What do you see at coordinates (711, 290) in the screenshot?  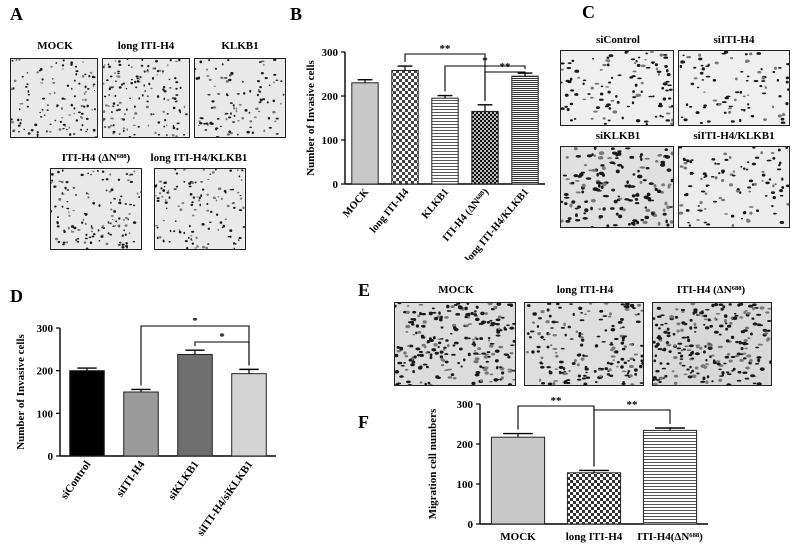 I see `panel-e-label-iti-h4-dn688: ITI-H4 (ΔN⁶⁸⁸)` at bounding box center [711, 290].